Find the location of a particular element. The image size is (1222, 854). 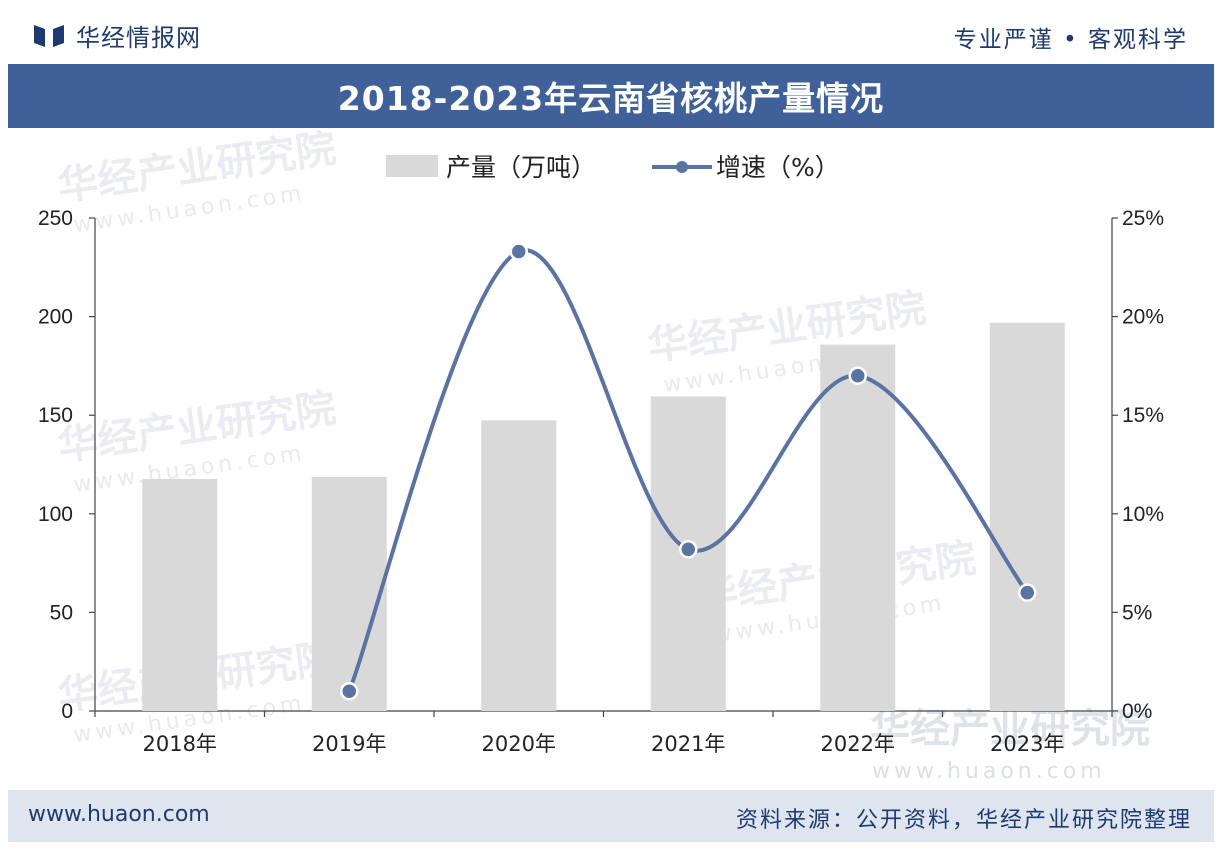

legend-line-marker is located at coordinates (682, 167).